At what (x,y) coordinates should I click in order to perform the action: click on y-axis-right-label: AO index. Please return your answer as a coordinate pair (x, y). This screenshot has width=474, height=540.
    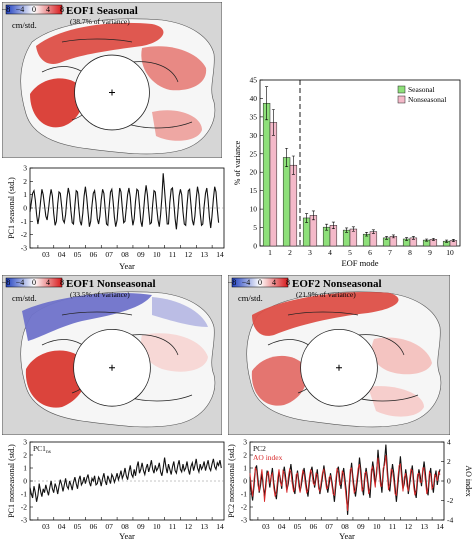
    Looking at the image, I should click on (468, 480).